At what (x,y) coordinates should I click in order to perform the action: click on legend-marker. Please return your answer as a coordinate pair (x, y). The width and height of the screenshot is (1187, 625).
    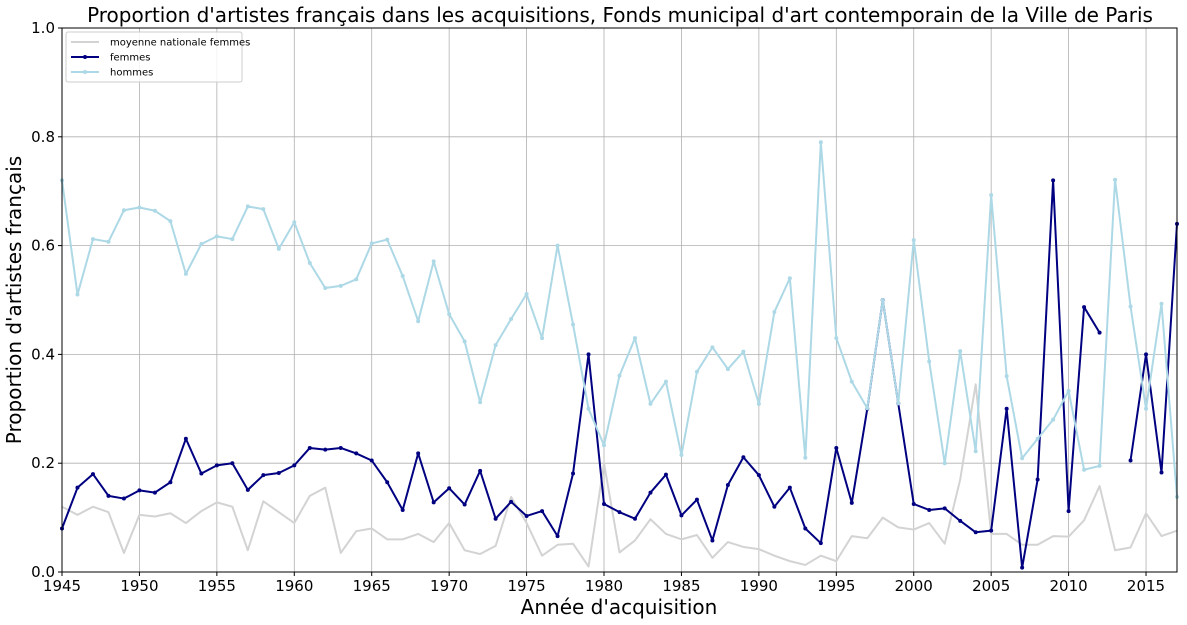
    Looking at the image, I should click on (85, 57).